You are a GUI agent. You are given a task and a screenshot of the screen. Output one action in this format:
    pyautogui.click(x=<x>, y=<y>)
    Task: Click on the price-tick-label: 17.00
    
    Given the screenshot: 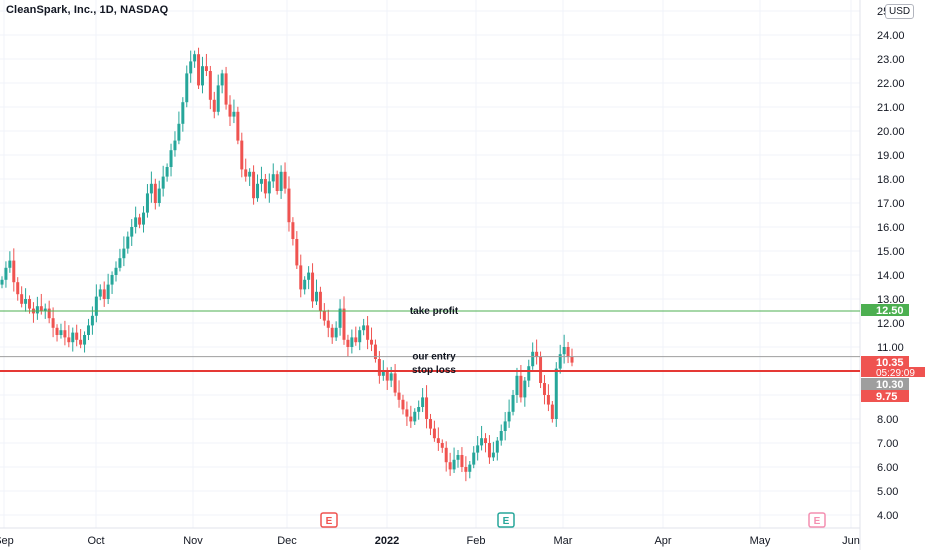 What is the action you would take?
    pyautogui.click(x=891, y=204)
    